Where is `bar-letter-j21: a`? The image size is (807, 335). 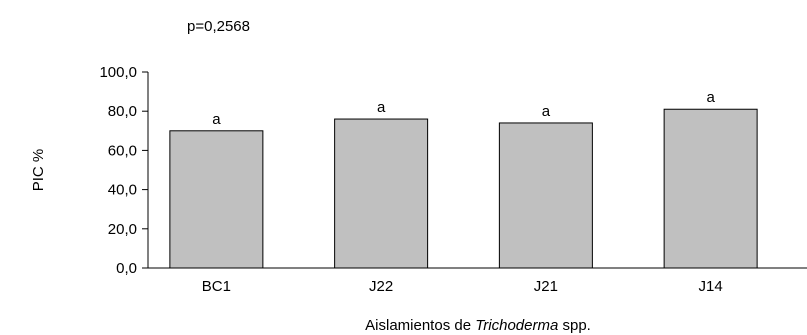
bar-letter-j21: a is located at coordinates (546, 111).